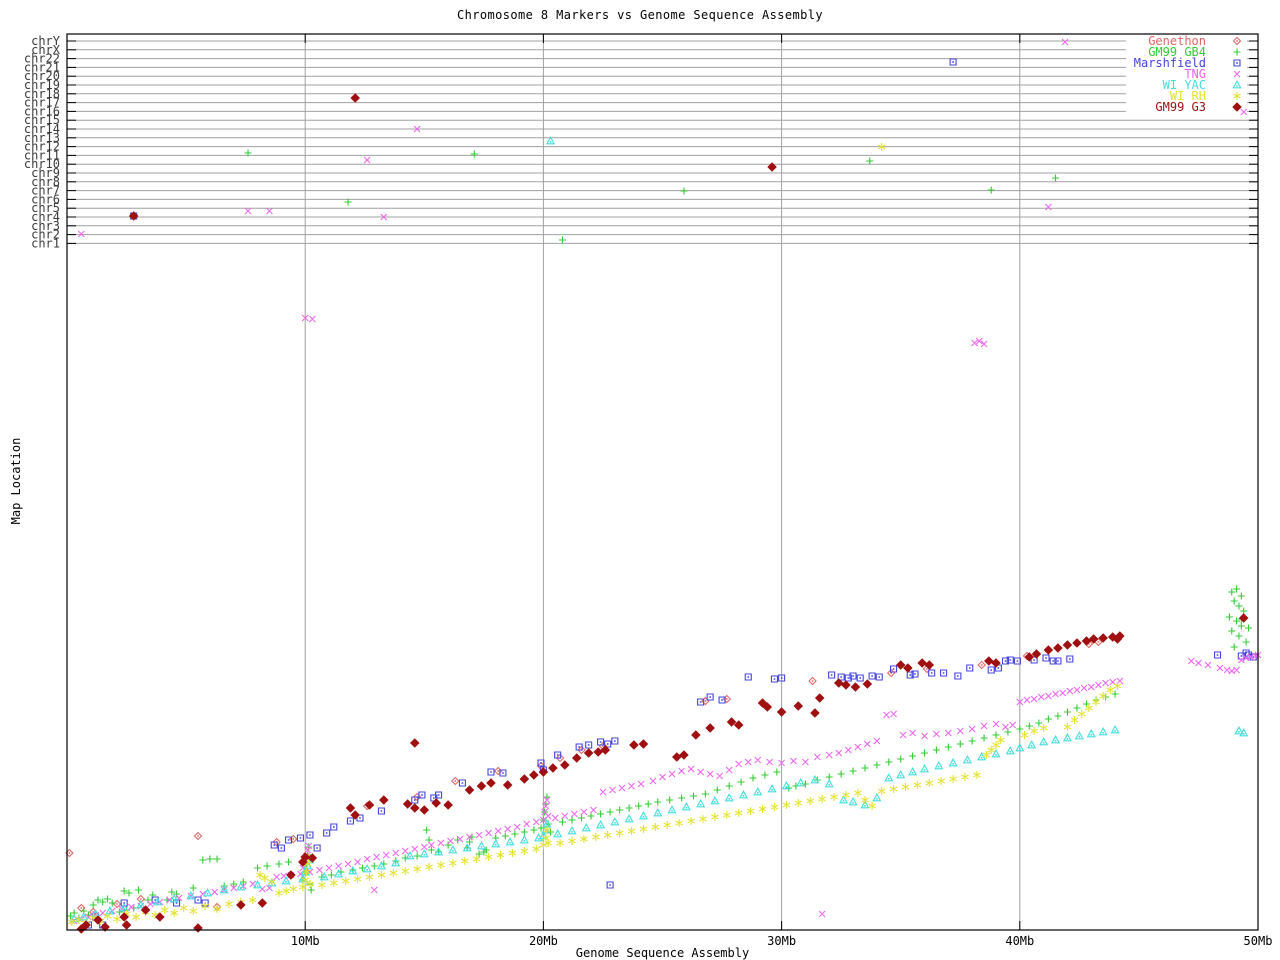 The height and width of the screenshot is (960, 1280). Describe the element at coordinates (1237, 74) in the screenshot. I see `legend-marker-x-cross` at that location.